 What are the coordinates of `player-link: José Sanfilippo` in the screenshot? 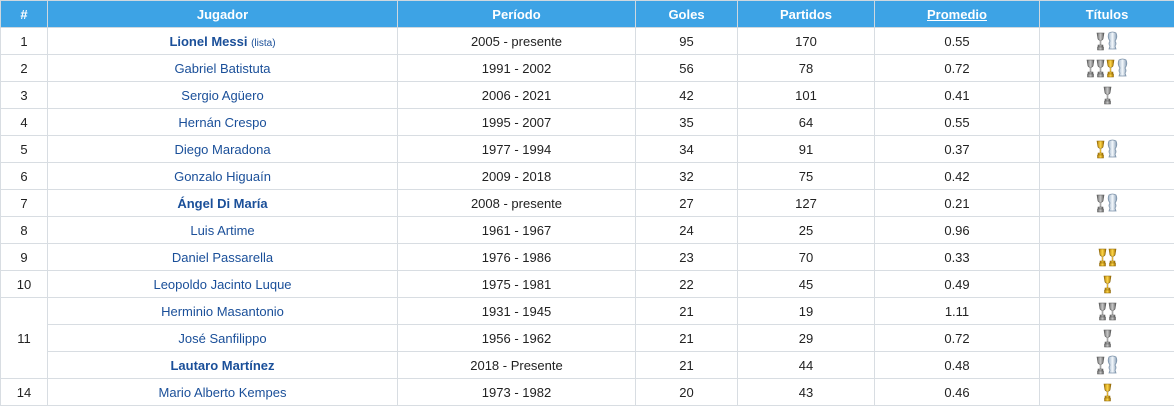 It's located at (222, 338).